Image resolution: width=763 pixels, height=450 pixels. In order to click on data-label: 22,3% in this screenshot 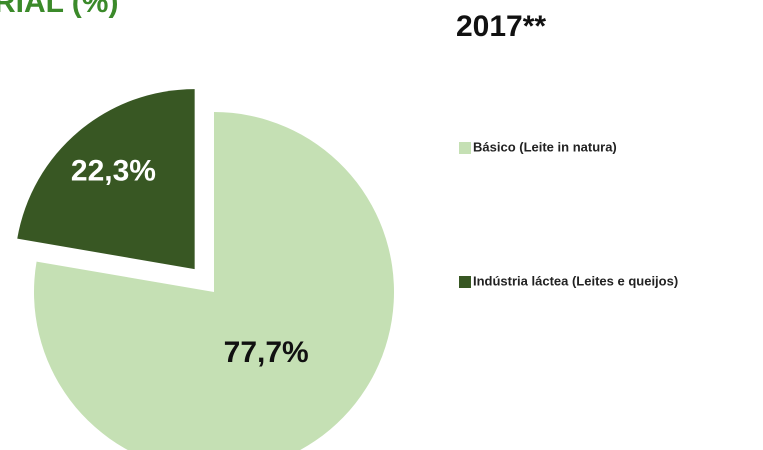, I will do `click(113, 171)`.